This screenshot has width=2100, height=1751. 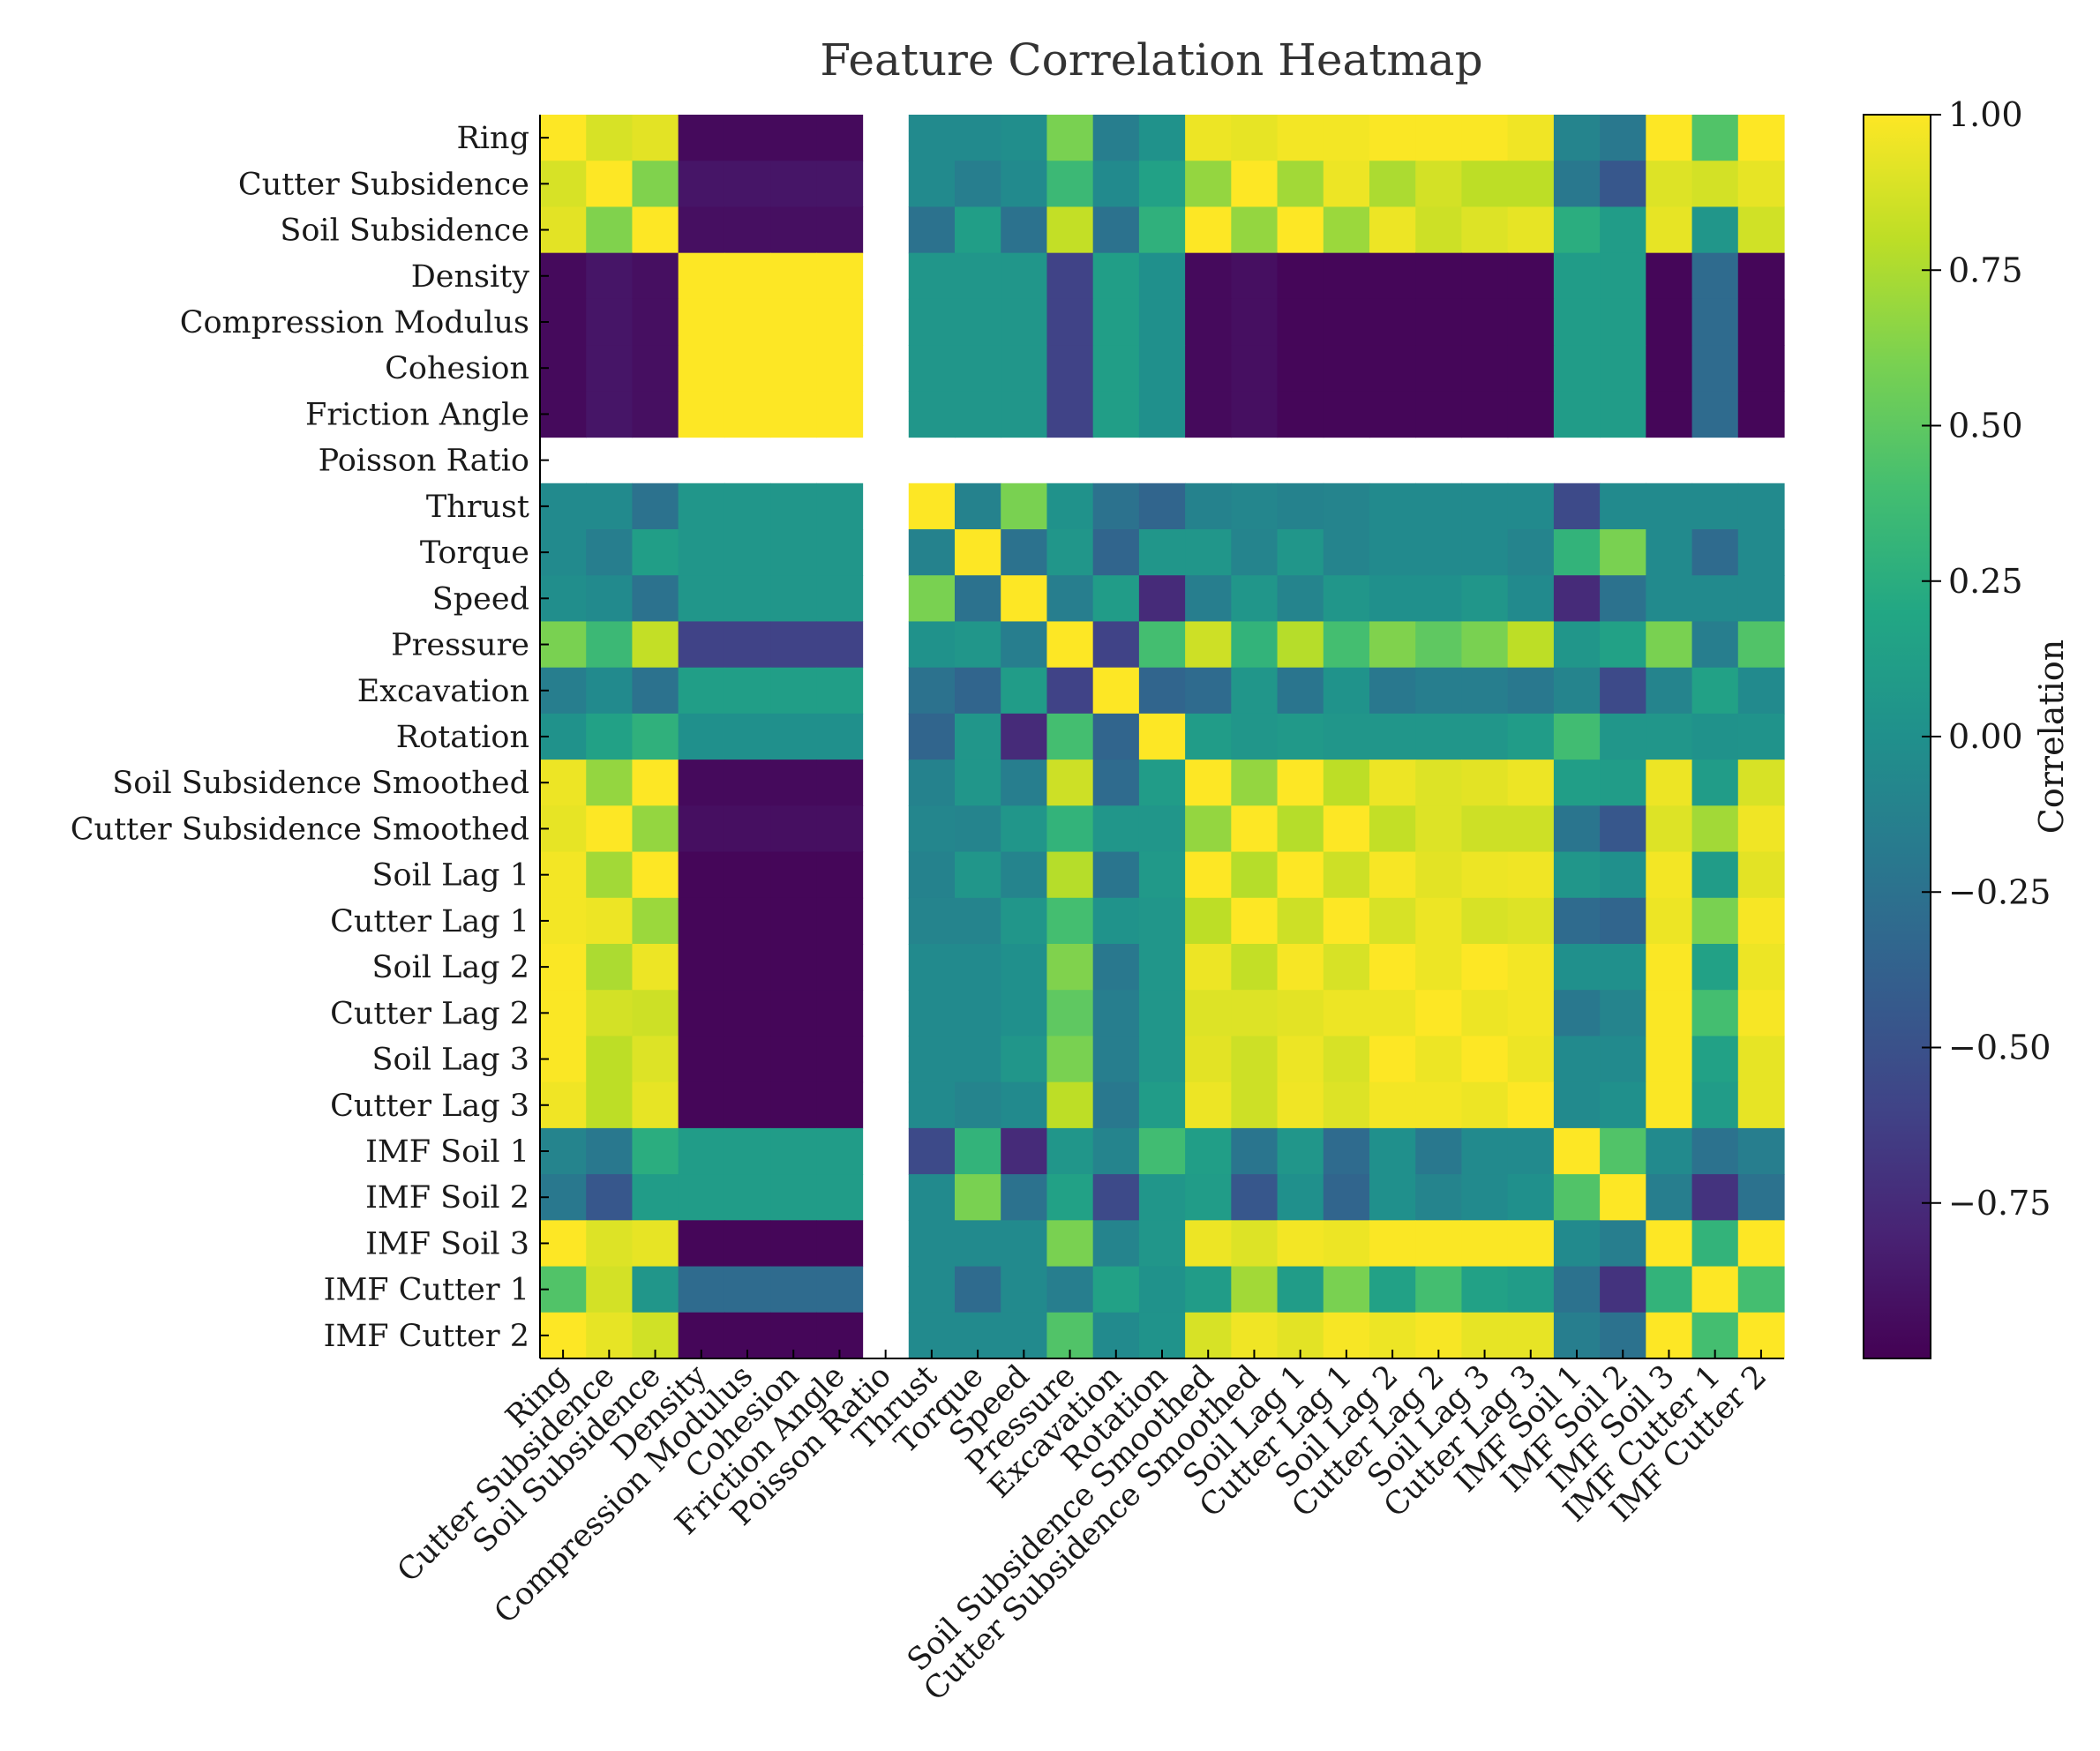 I want to click on colorbar-tick-label: 0.50, so click(x=1985, y=426).